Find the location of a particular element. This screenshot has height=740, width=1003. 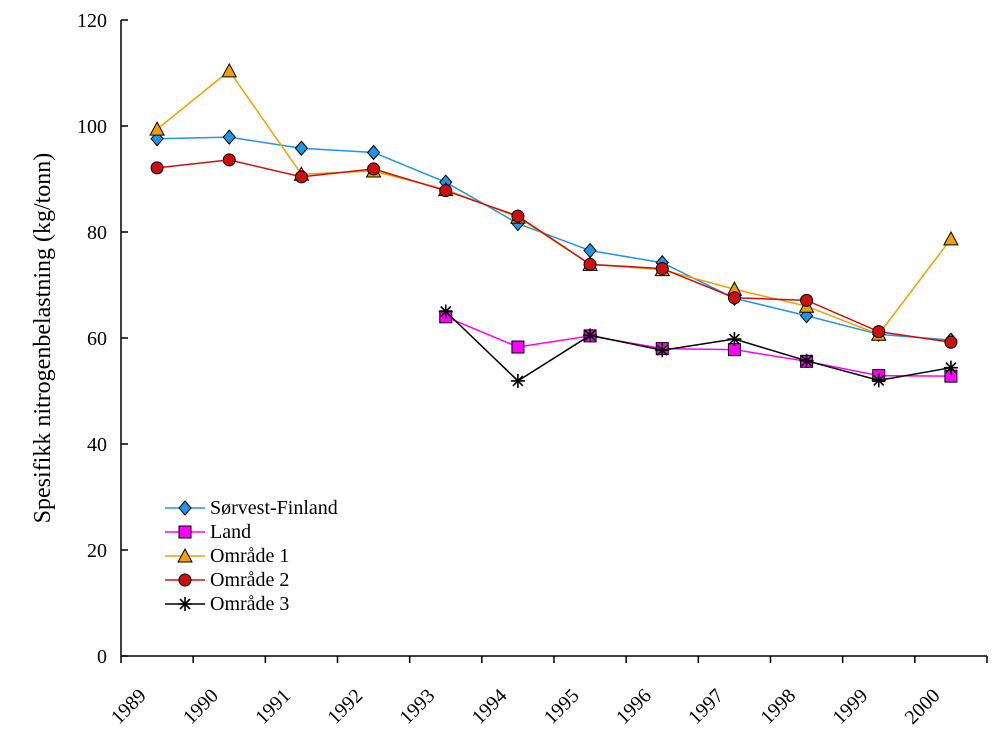

y-tick-label: 100 is located at coordinates (92, 127).